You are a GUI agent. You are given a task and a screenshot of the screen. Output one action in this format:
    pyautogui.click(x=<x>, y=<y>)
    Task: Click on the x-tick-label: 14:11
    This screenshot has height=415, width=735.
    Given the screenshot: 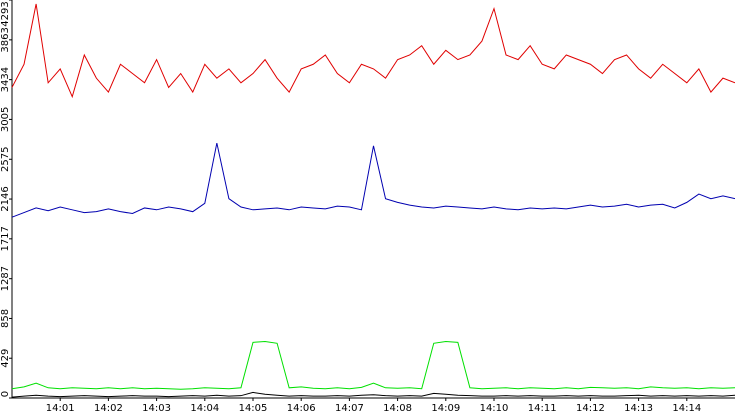 What is the action you would take?
    pyautogui.click(x=542, y=408)
    